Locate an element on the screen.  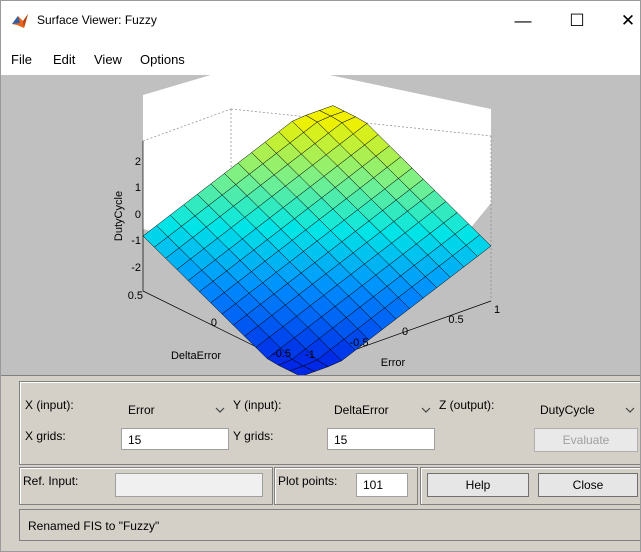
y-input-label: Y (input): is located at coordinates (257, 405).